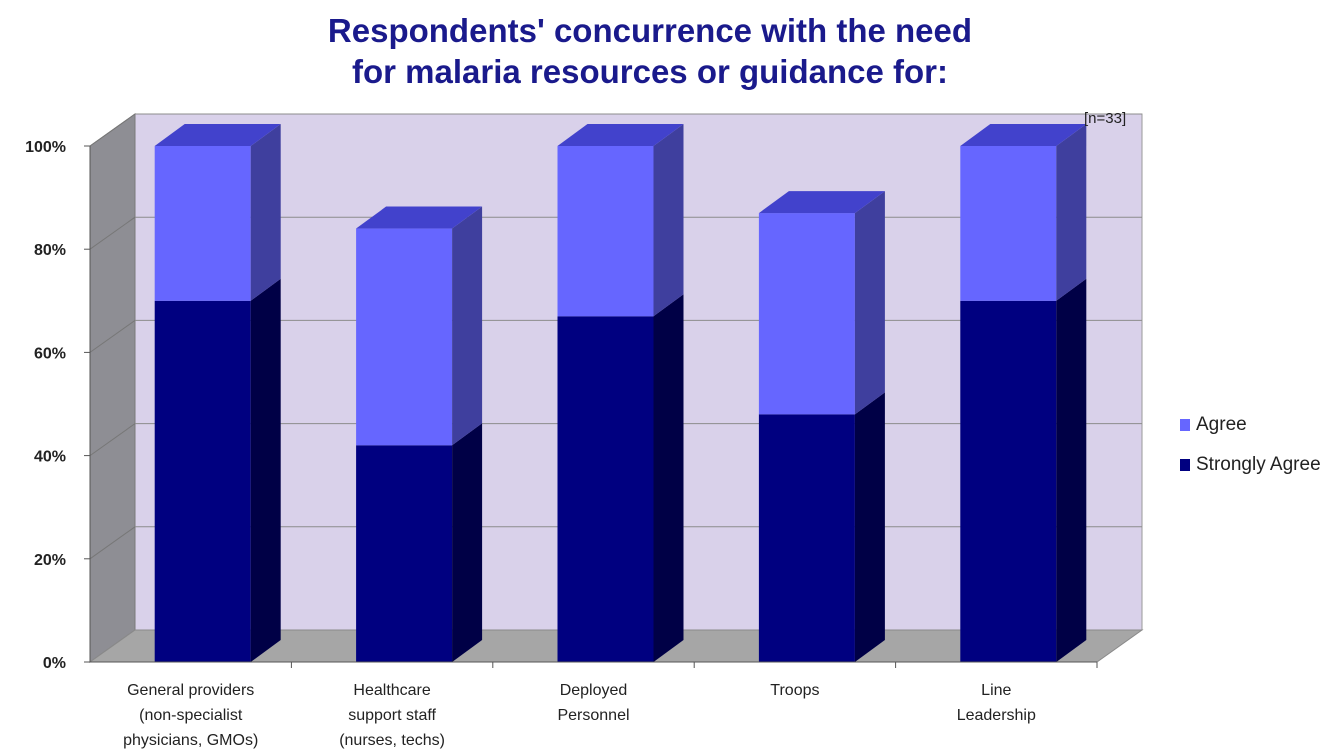 This screenshot has height=755, width=1332. Describe the element at coordinates (419, 217) in the screenshot. I see `bar-agree-2-top` at that location.